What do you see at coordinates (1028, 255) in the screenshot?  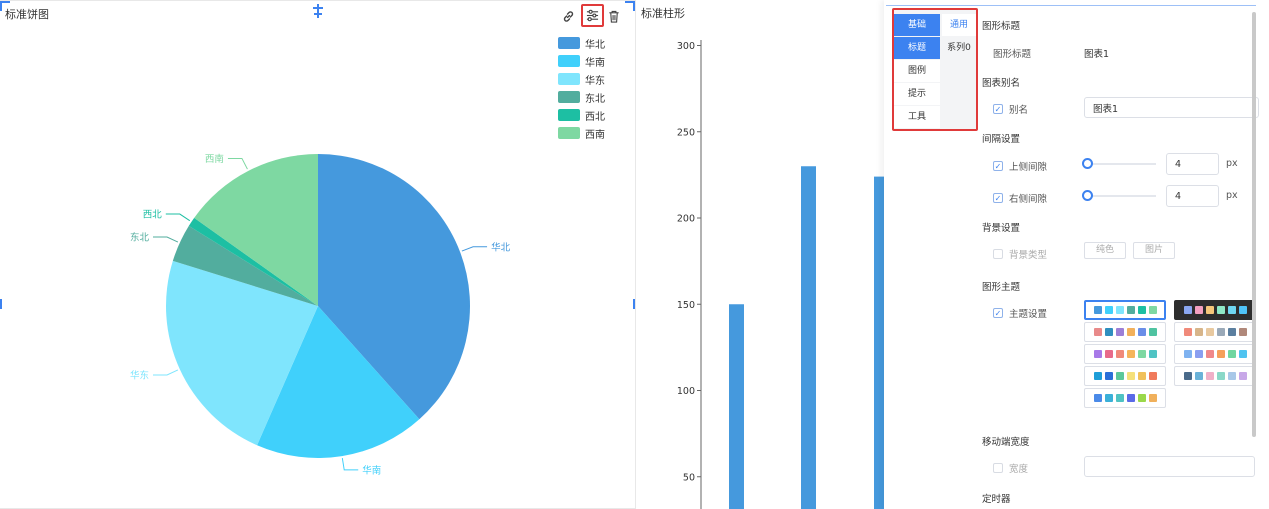 I see `bg-type-label: 背景类型` at bounding box center [1028, 255].